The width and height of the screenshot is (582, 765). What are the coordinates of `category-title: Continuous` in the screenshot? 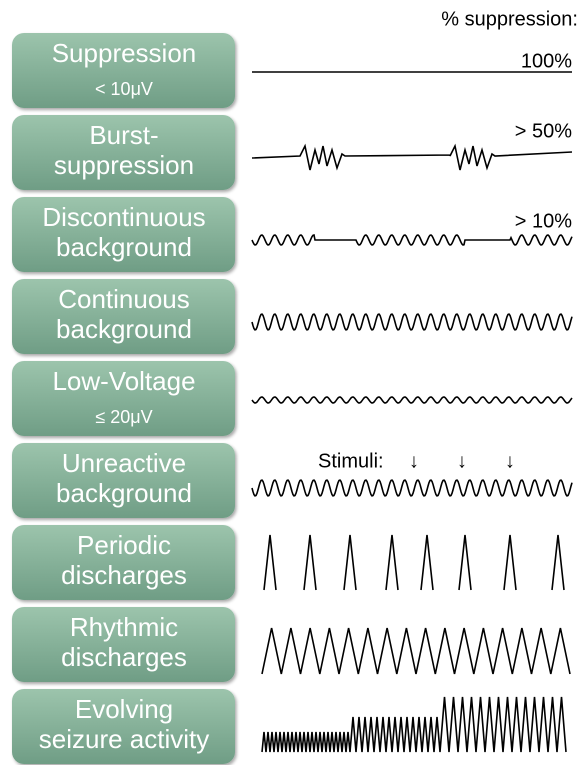 It's located at (124, 299).